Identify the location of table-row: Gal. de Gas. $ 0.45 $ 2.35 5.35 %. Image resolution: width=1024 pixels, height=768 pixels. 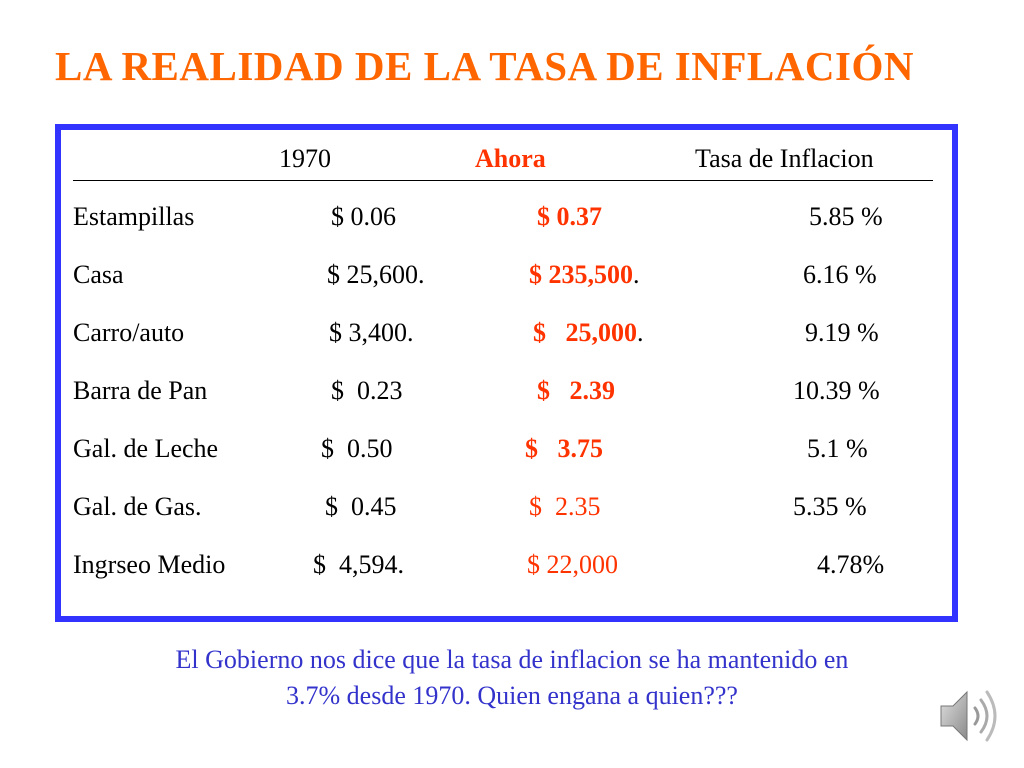
(503, 510).